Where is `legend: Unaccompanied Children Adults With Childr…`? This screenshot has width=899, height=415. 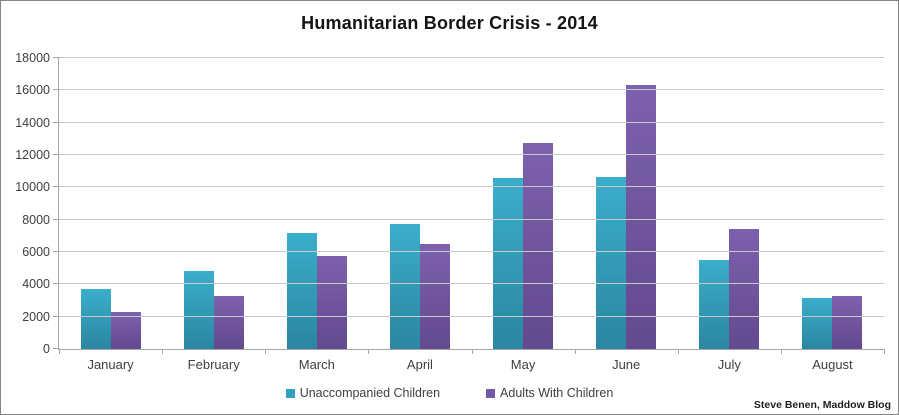 legend: Unaccompanied Children Adults With Childr… is located at coordinates (449, 393).